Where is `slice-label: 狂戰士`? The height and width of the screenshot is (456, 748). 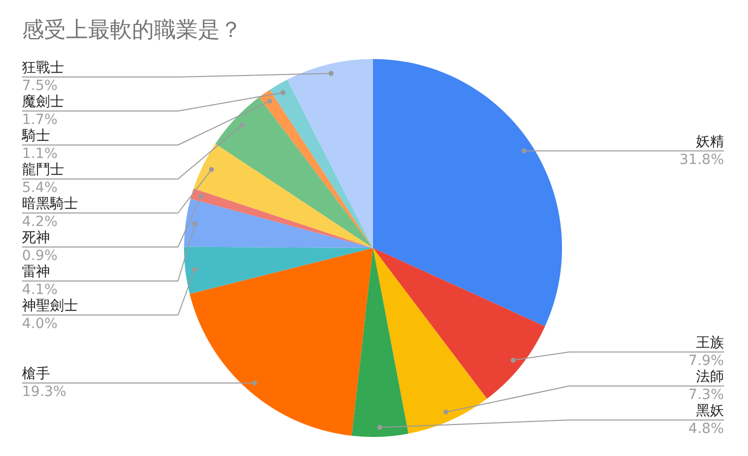
slice-label: 狂戰士 is located at coordinates (43, 68).